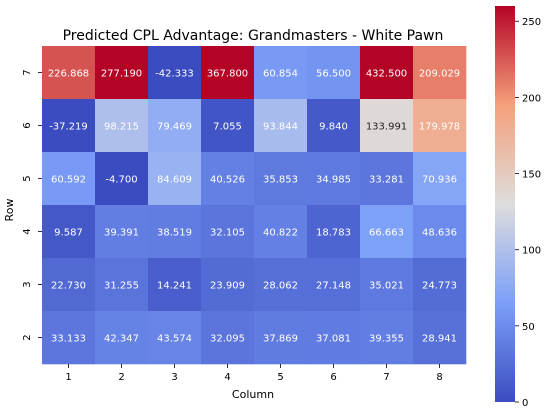  What do you see at coordinates (68, 74) in the screenshot?
I see `cell-value-label: 226.868` at bounding box center [68, 74].